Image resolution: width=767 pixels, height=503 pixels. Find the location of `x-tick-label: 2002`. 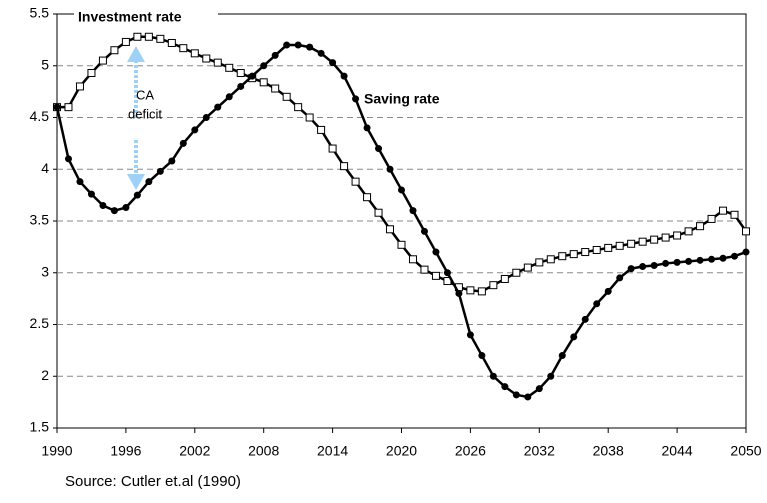

x-tick-label: 2002 is located at coordinates (194, 451).